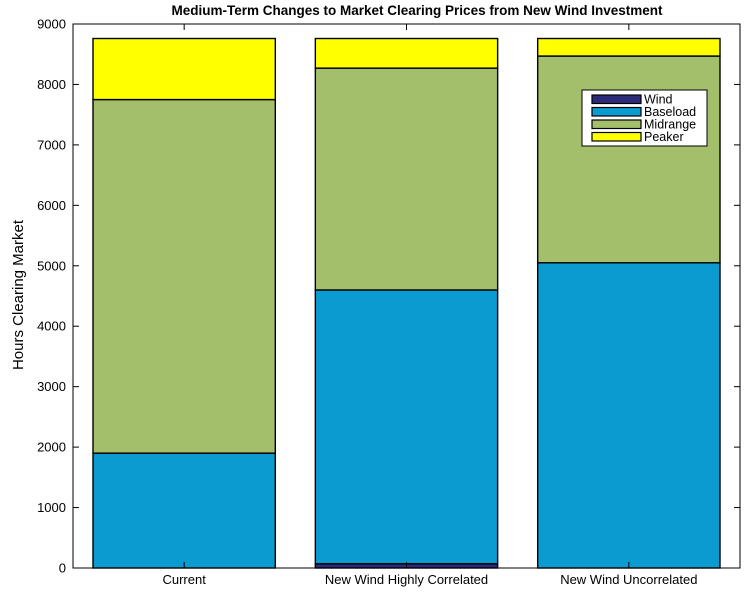  I want to click on y-axis-label: Hours Clearing Market, so click(18, 294).